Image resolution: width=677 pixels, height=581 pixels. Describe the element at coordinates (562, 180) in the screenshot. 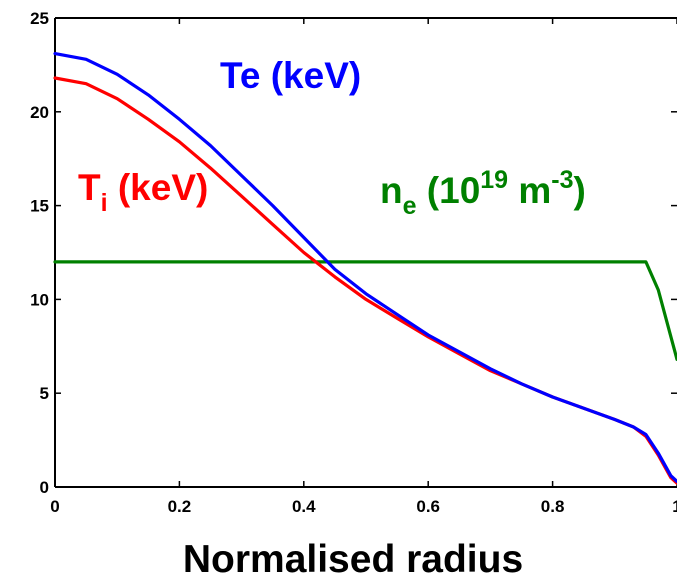

I see `ne-sup2: -3` at that location.